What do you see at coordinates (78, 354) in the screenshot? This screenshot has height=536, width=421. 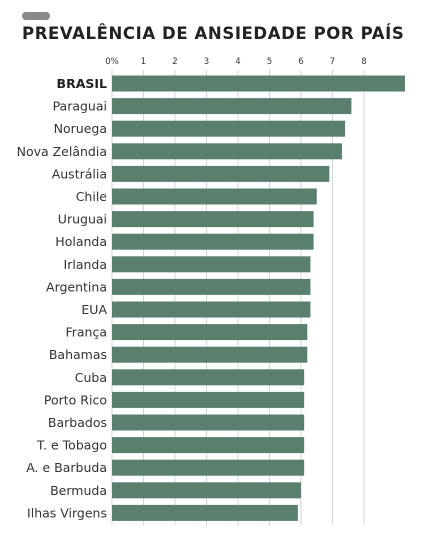 I see `category-label-bahamas: Bahamas` at bounding box center [78, 354].